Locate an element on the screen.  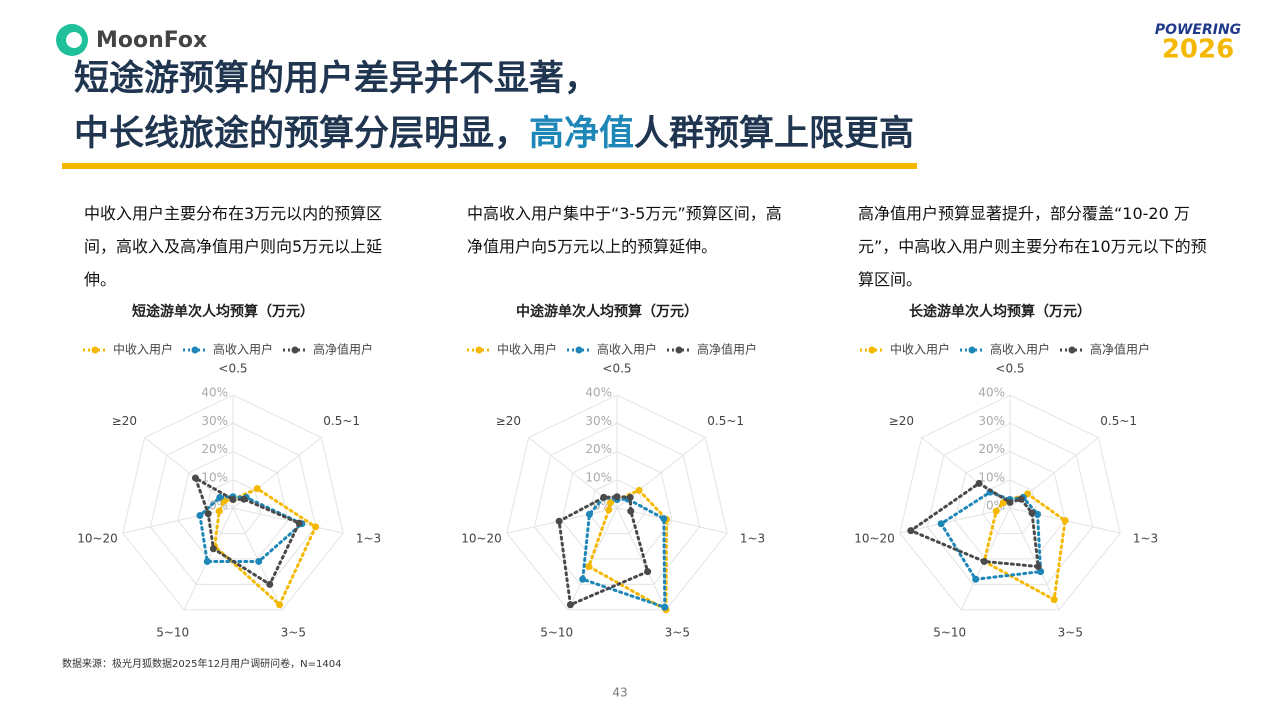
source: 数据来源：极光月狐数据2025年12月用户调研问卷，N=1404 is located at coordinates (201, 663).